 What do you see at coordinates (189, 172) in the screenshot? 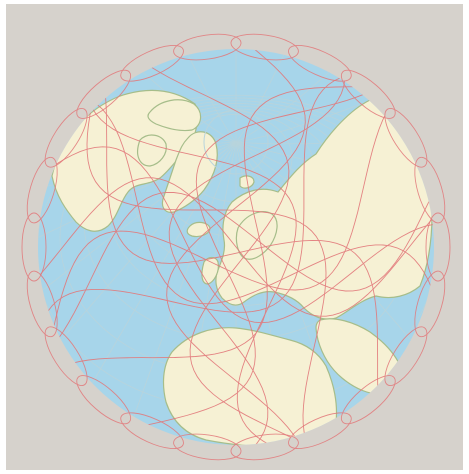
I see `land-greenland` at bounding box center [189, 172].